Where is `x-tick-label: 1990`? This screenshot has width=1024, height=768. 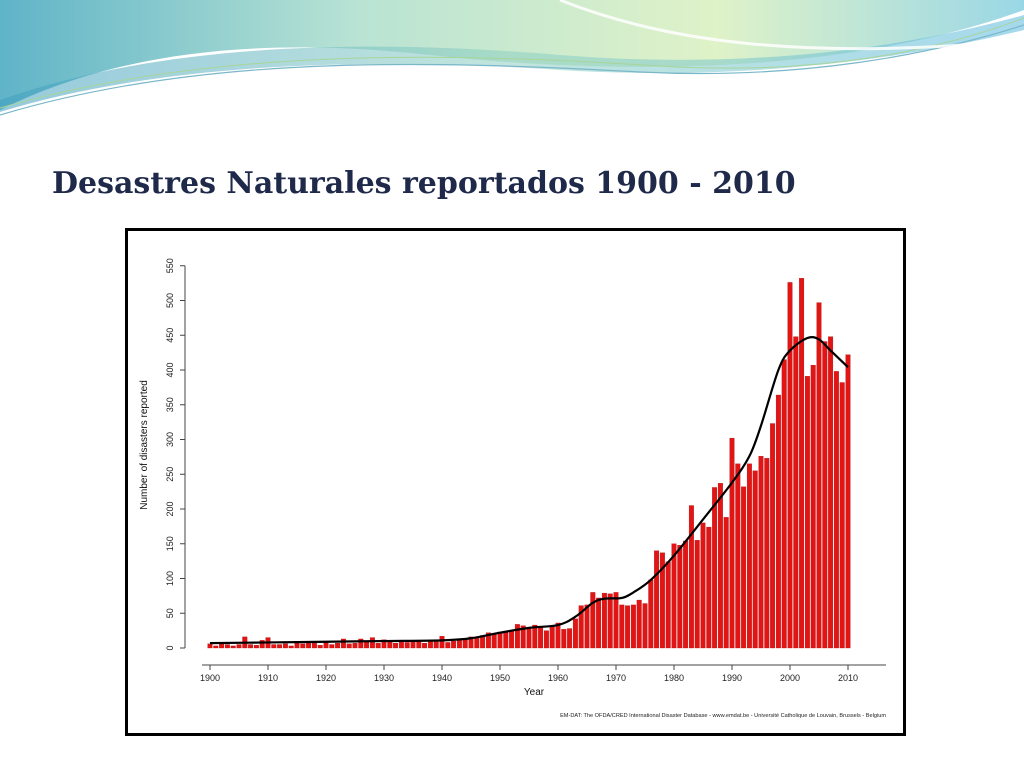
x-tick-label: 1990 is located at coordinates (732, 678).